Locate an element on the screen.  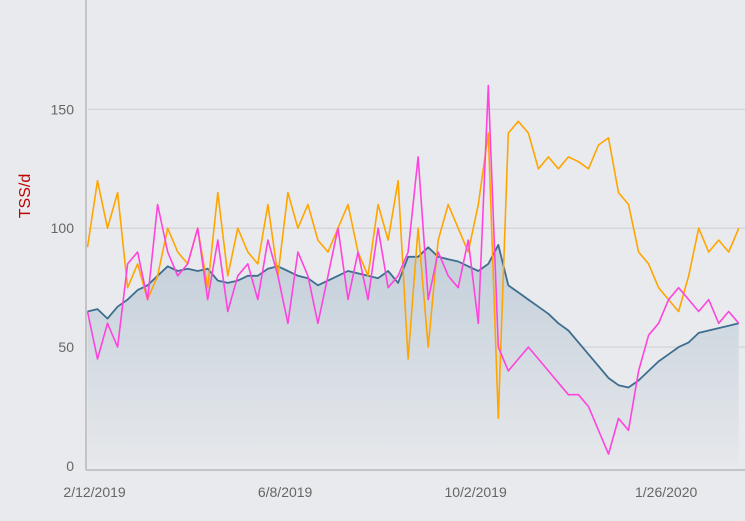
x-tick-label: 6/8/2019 is located at coordinates (285, 492).